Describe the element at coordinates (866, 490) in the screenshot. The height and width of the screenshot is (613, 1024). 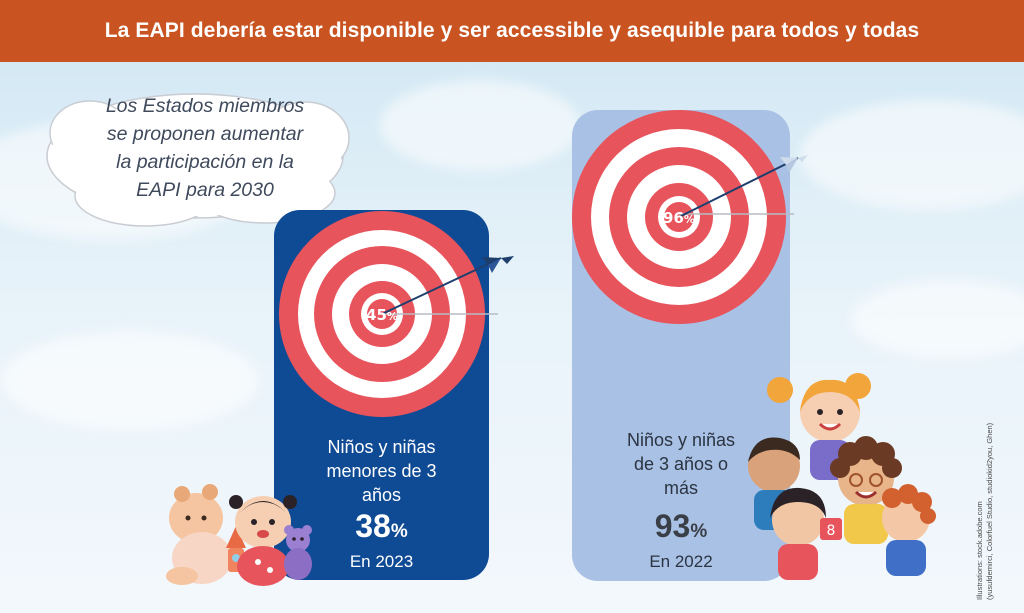
I see `curly-boy-figure` at that location.